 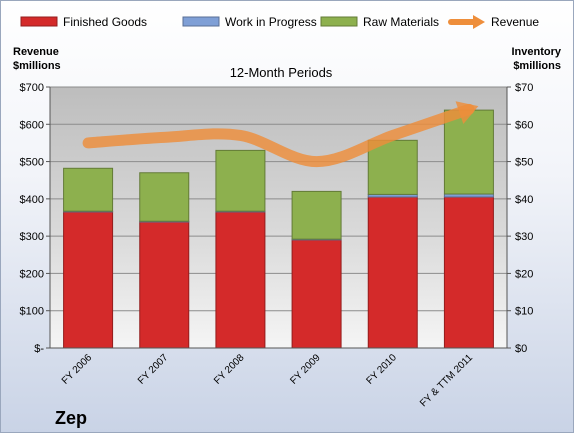 I want to click on bar-raw-materials-fy-ttm-2011, so click(x=468, y=152).